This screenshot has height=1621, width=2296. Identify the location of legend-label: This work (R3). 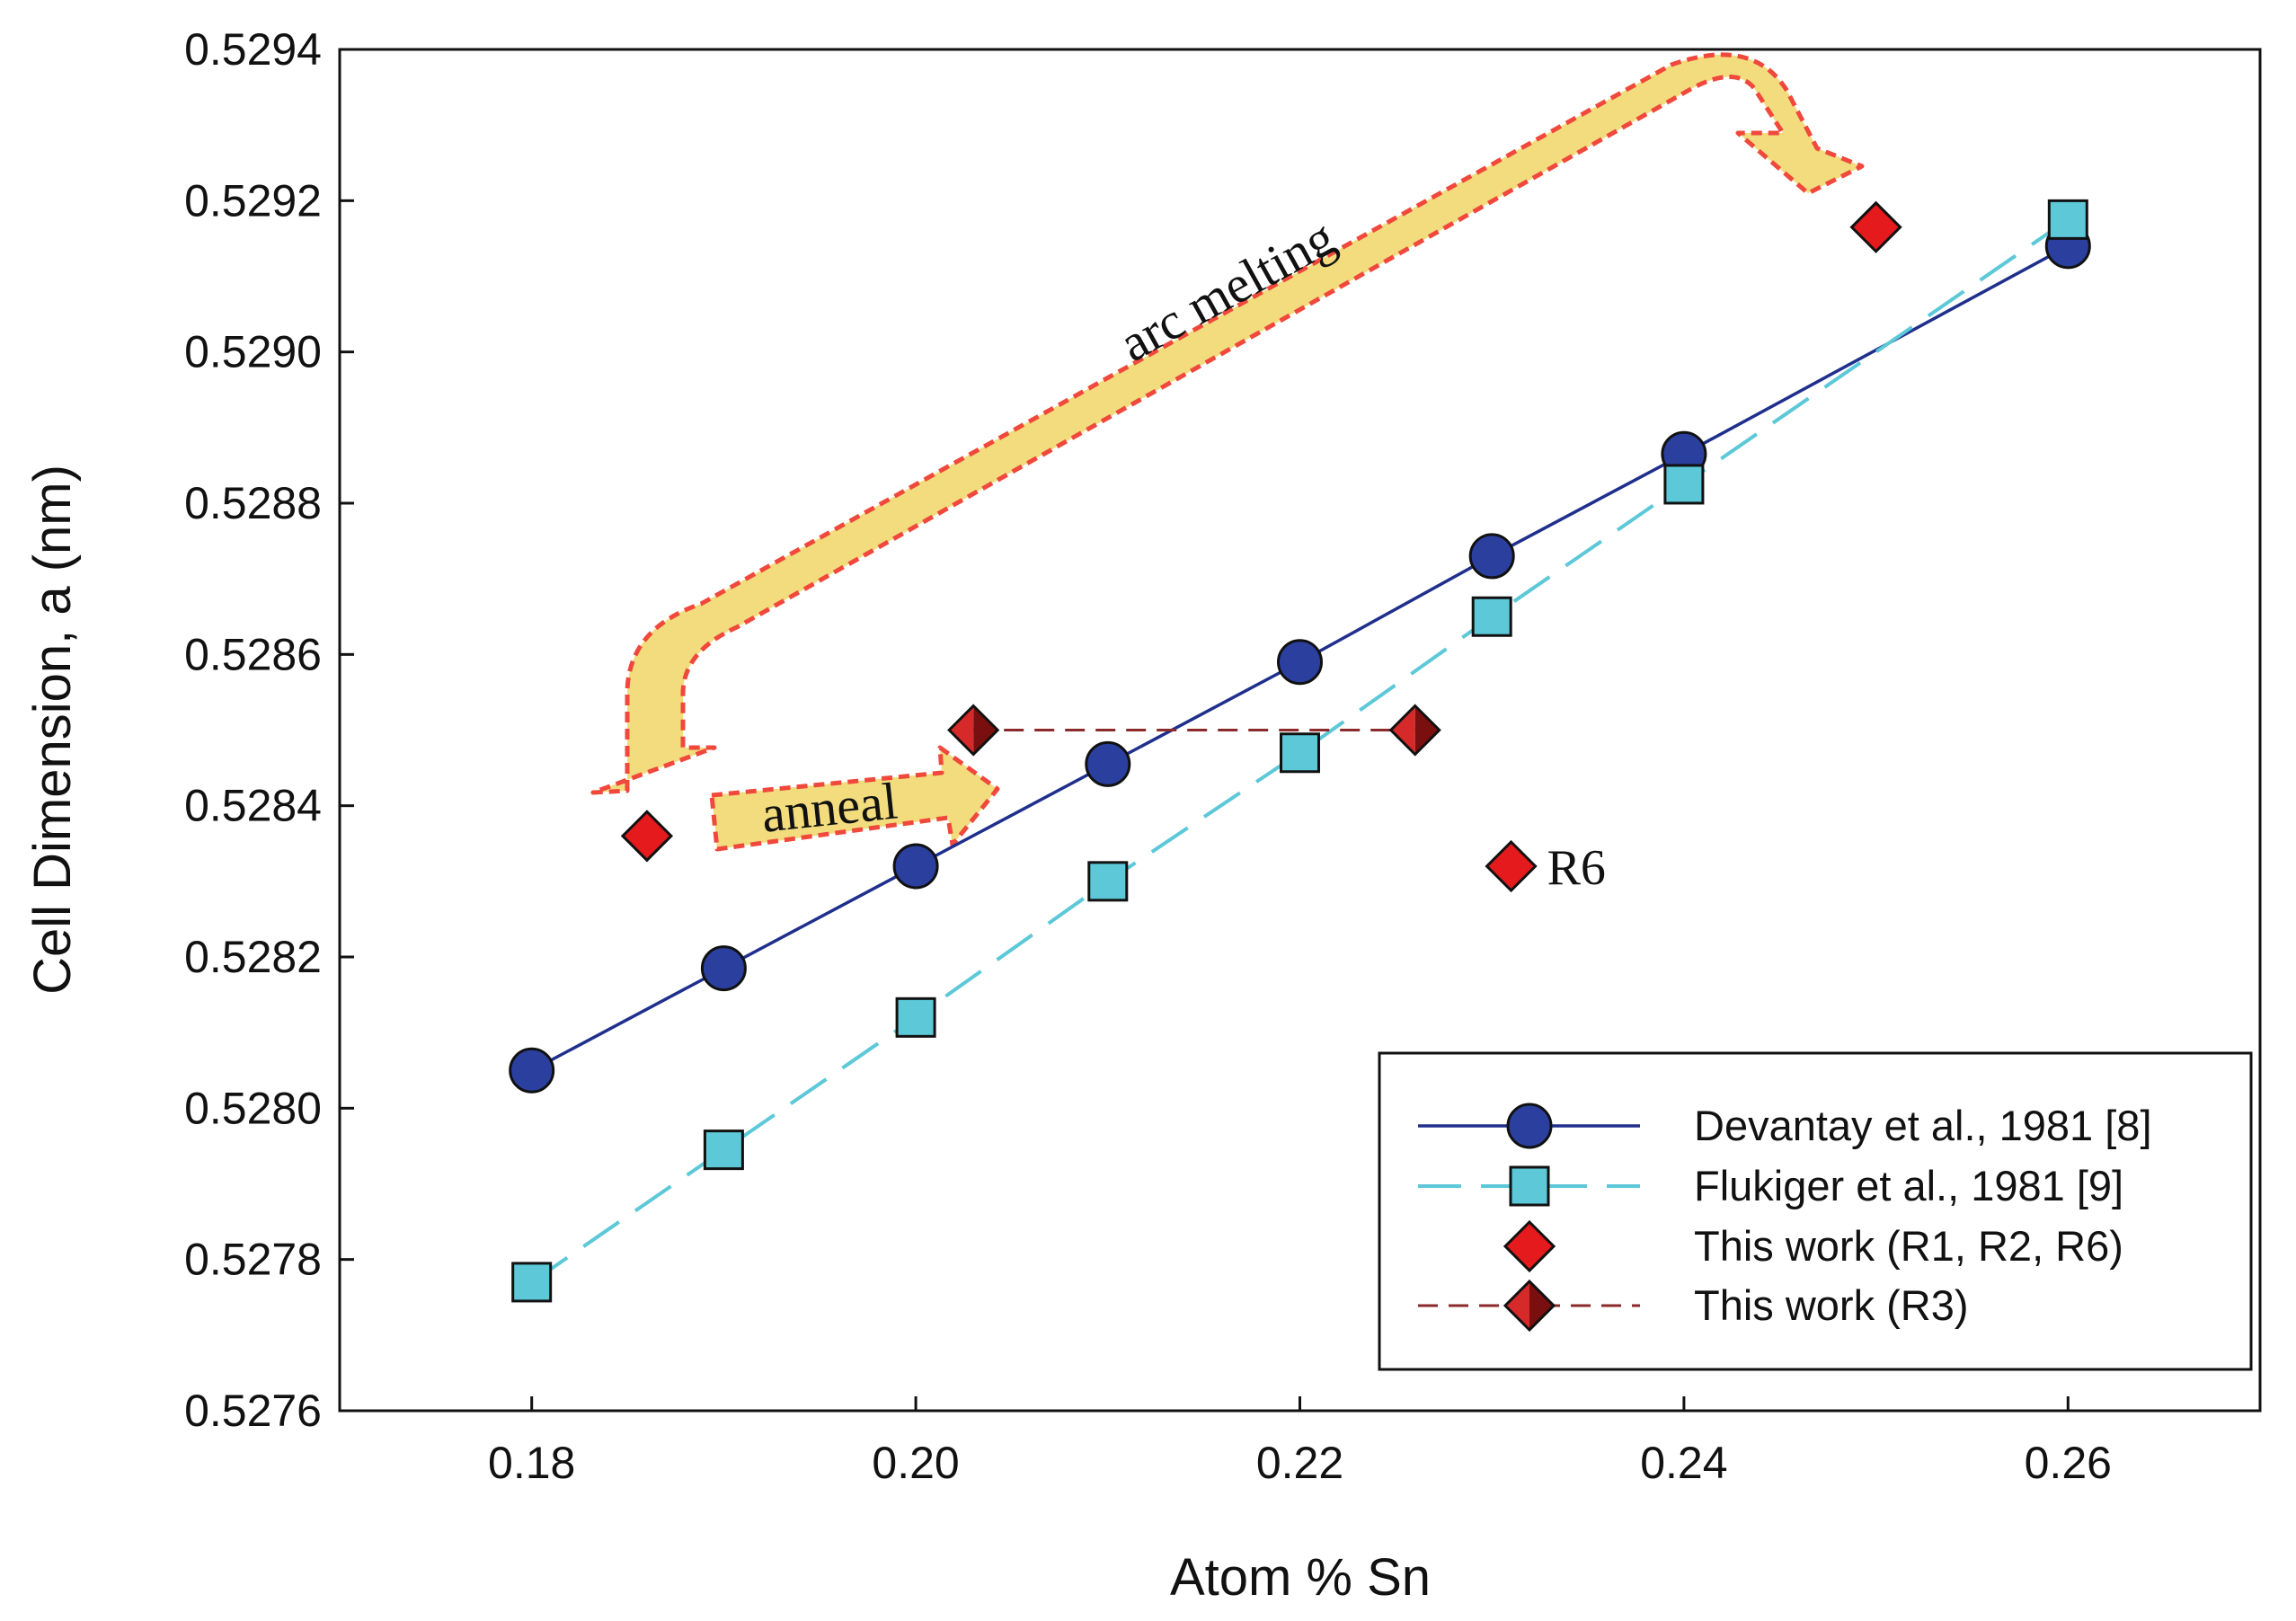
(1831, 1305).